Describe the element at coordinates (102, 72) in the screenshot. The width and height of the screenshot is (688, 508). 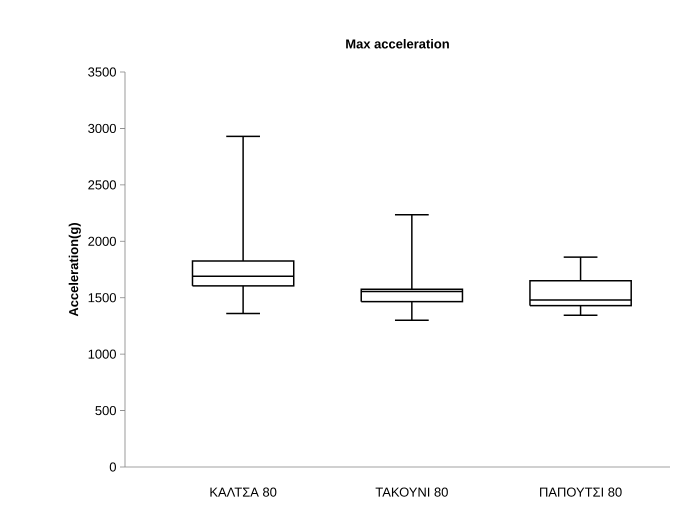
I see `y-tick-label: 3500` at that location.